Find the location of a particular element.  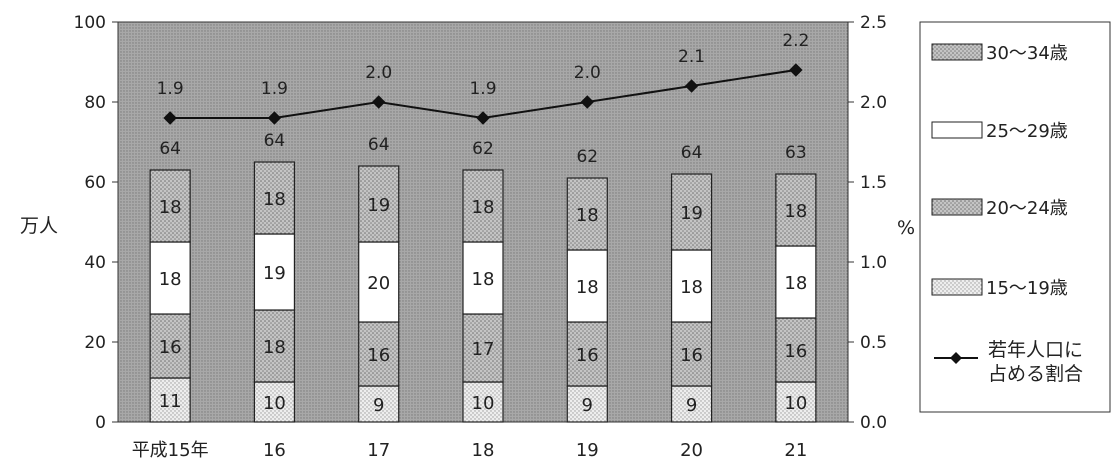

x-tick-label: 17 is located at coordinates (378, 450).